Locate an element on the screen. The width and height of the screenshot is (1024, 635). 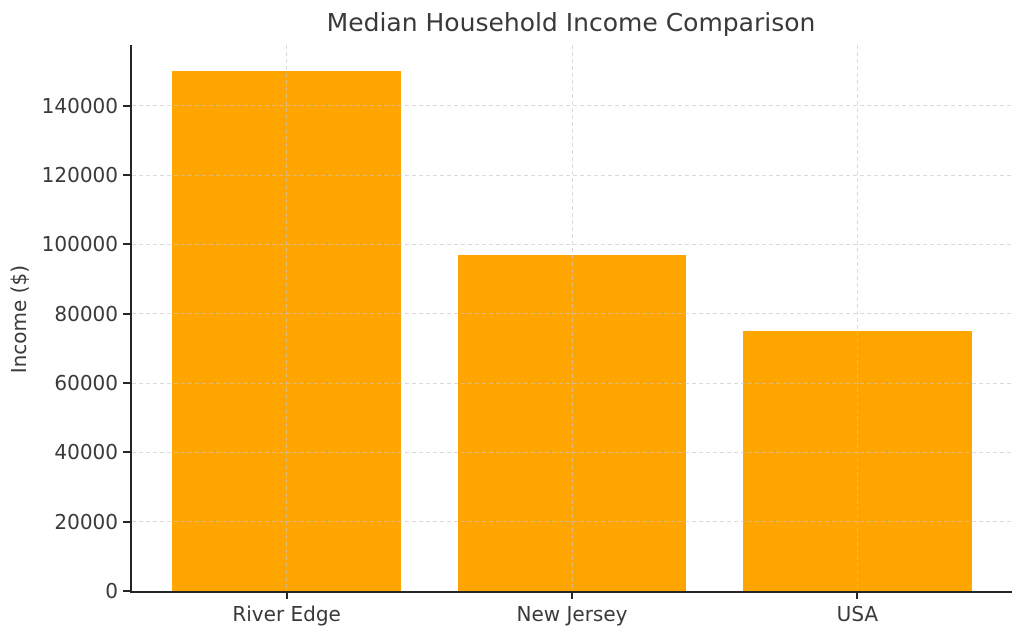
y-tick-label: 140000 is located at coordinates (79, 105).